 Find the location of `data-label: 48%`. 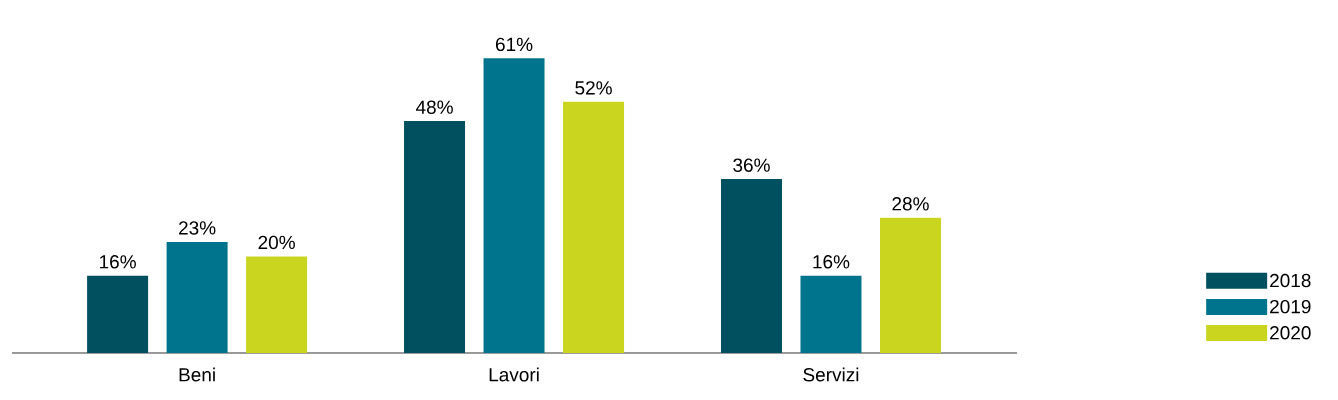

data-label: 48% is located at coordinates (434, 107).